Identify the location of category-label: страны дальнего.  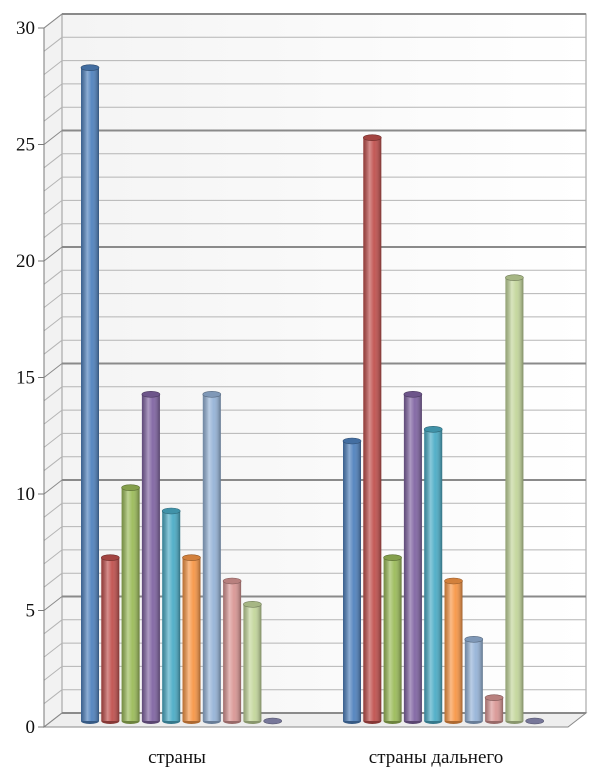
(436, 757).